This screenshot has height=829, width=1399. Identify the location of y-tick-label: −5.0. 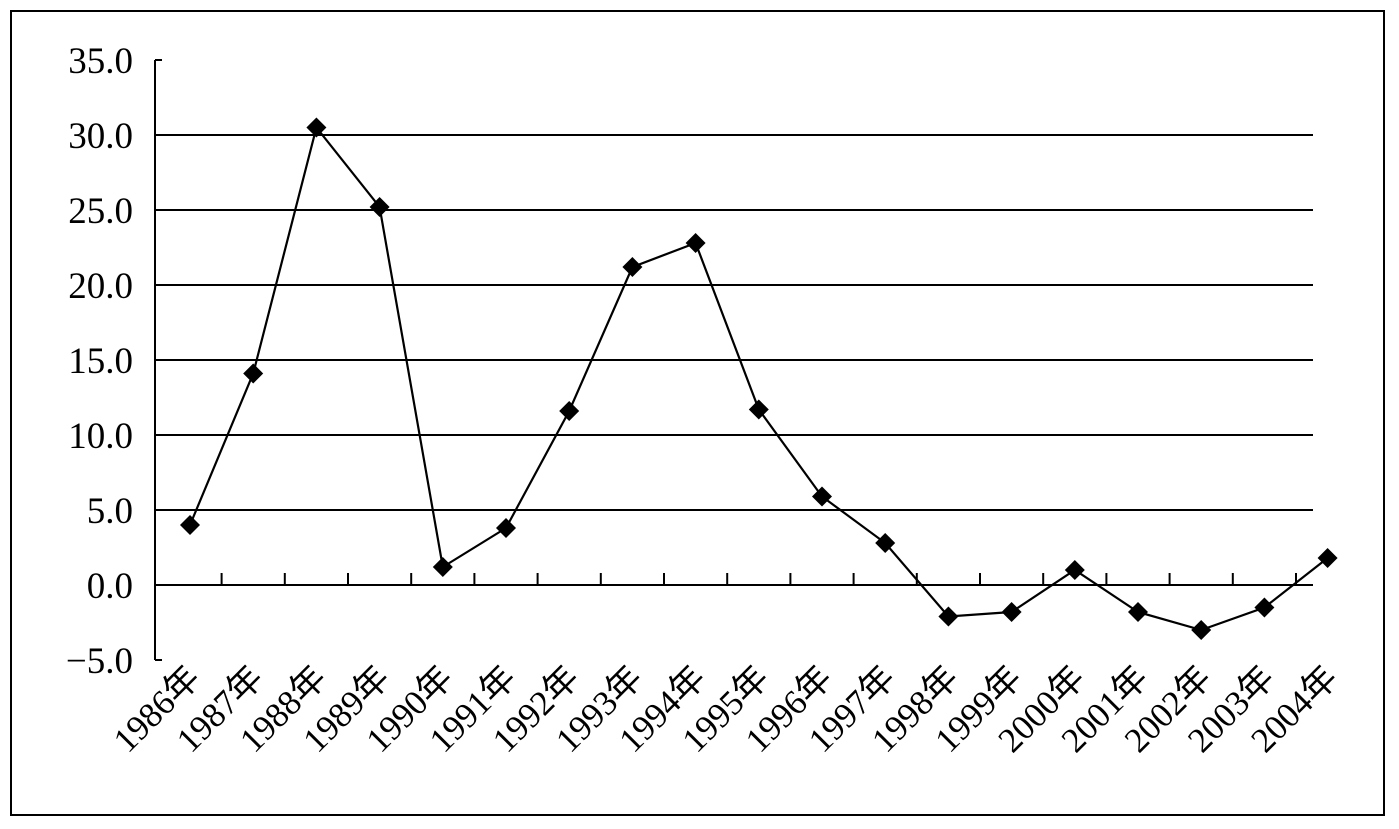
(99, 661).